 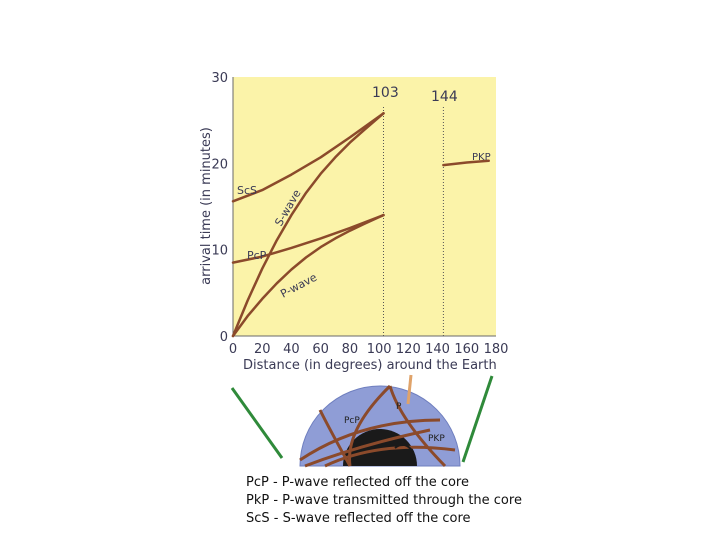 What do you see at coordinates (437, 349) in the screenshot?
I see `x-tick-label: 140` at bounding box center [437, 349].